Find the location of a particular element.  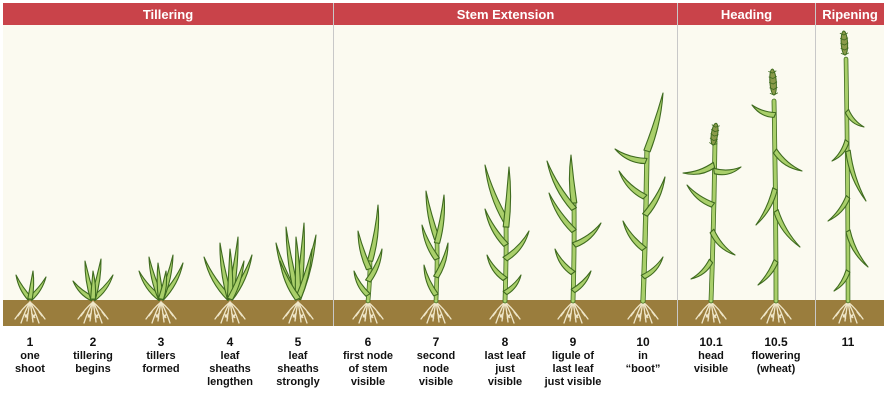

stage-number: 7 is located at coordinates (436, 342).